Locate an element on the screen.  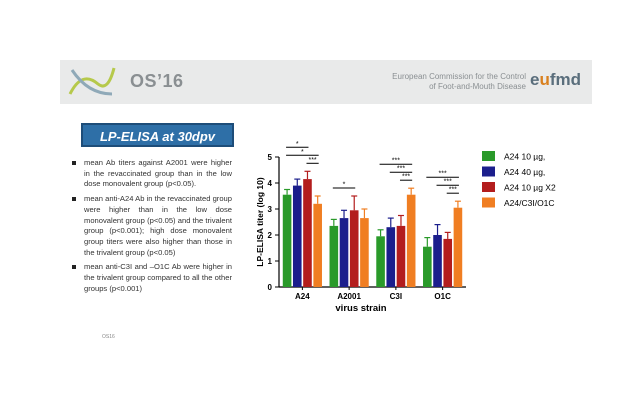
os16-logo-text: OS’16 is located at coordinates (157, 81).